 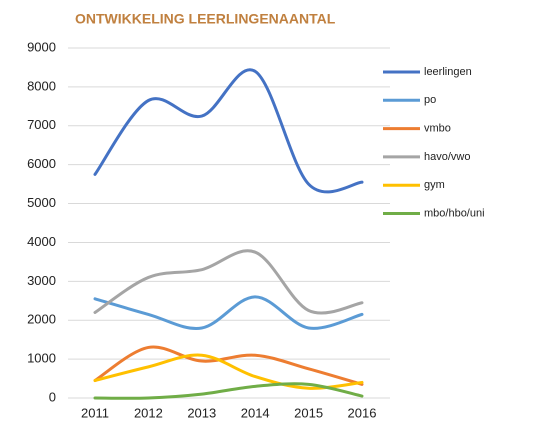 I want to click on y-tick-label: 9000, so click(x=41, y=46).